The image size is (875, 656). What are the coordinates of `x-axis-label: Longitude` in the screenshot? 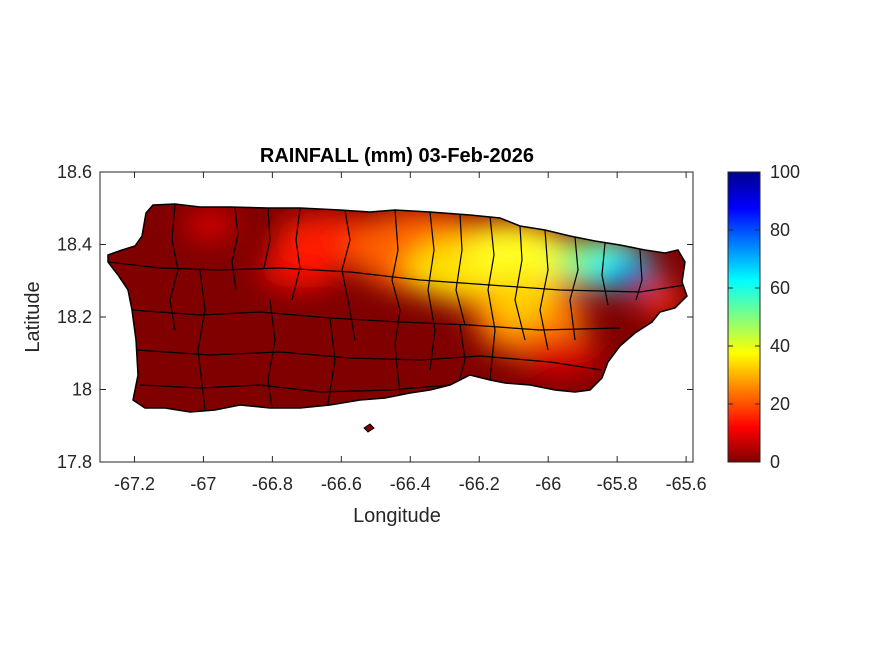 It's located at (397, 516).